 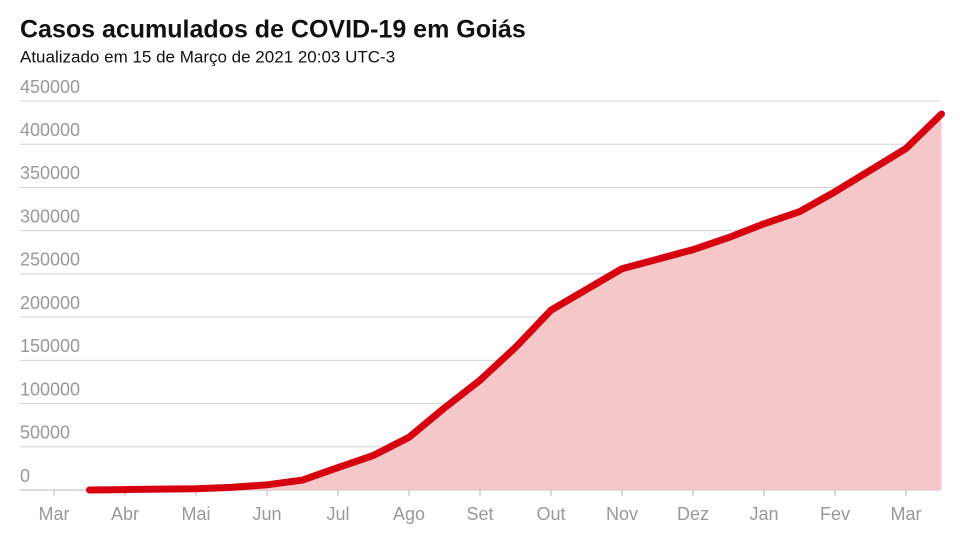 What do you see at coordinates (50, 303) in the screenshot?
I see `y-tick-label: 200000` at bounding box center [50, 303].